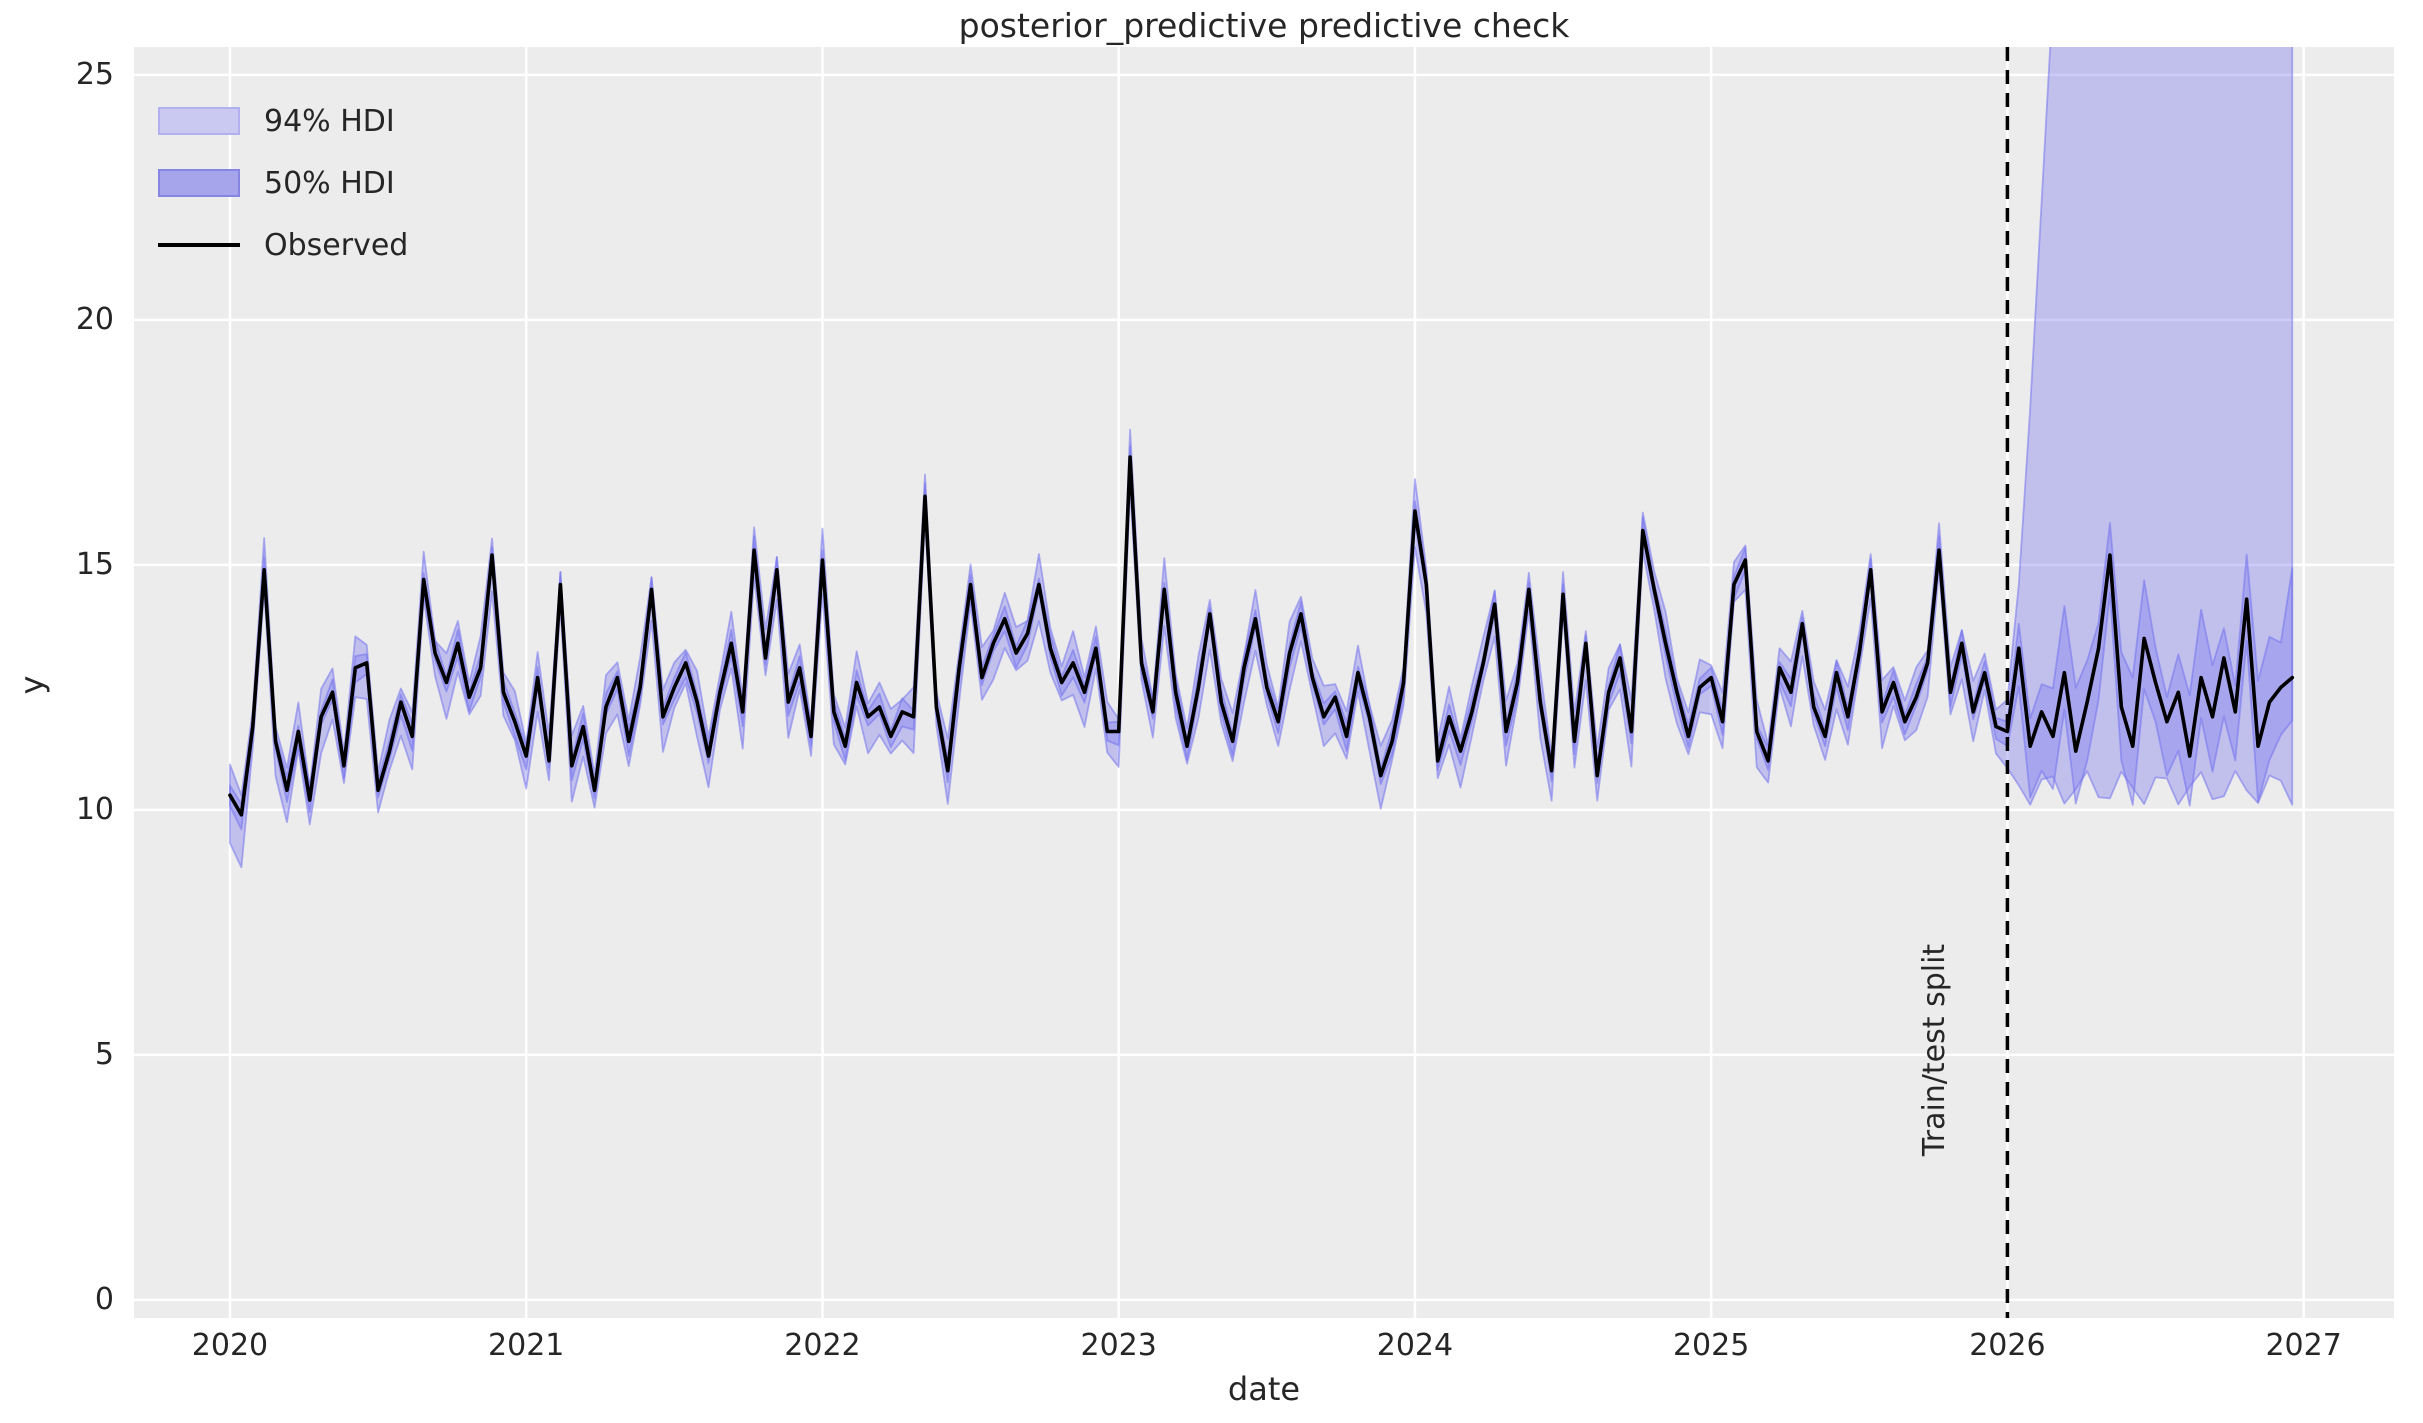  What do you see at coordinates (199, 121) in the screenshot?
I see `hdi-94-band-swatch-icon` at bounding box center [199, 121].